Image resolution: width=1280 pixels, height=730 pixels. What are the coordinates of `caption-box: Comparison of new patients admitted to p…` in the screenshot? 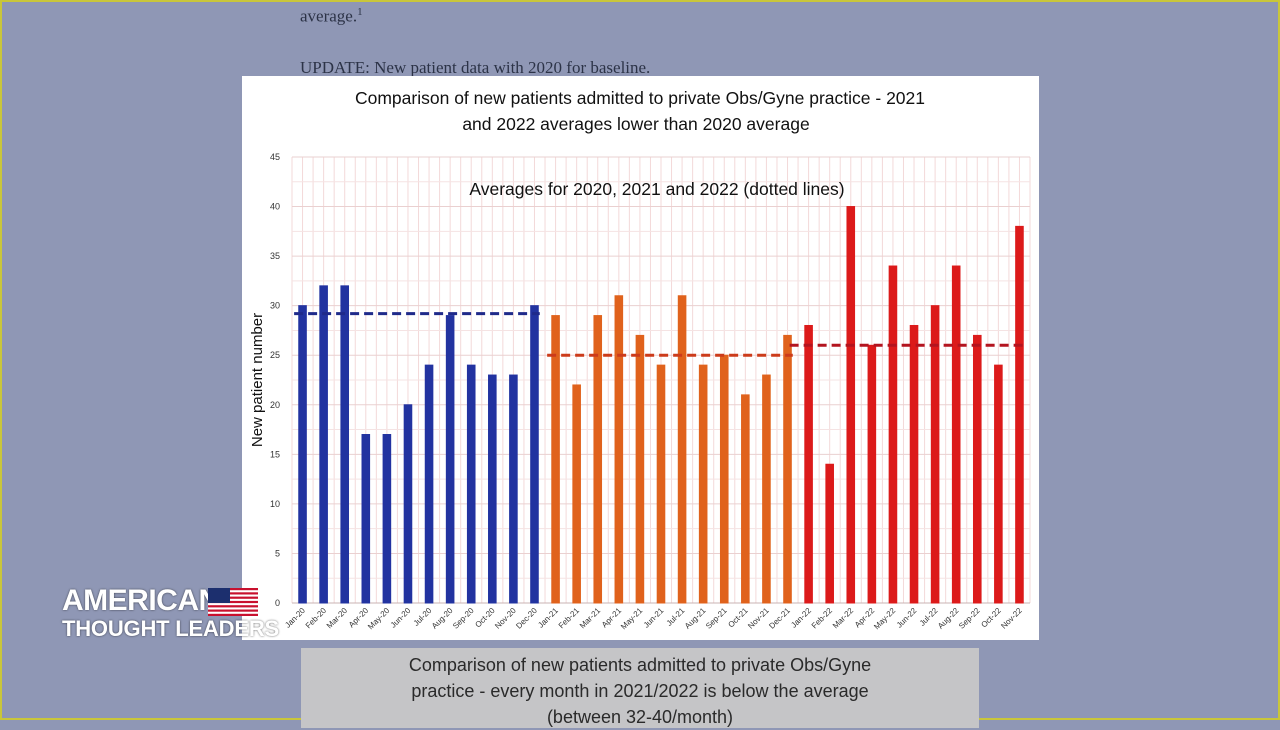 It's located at (640, 688).